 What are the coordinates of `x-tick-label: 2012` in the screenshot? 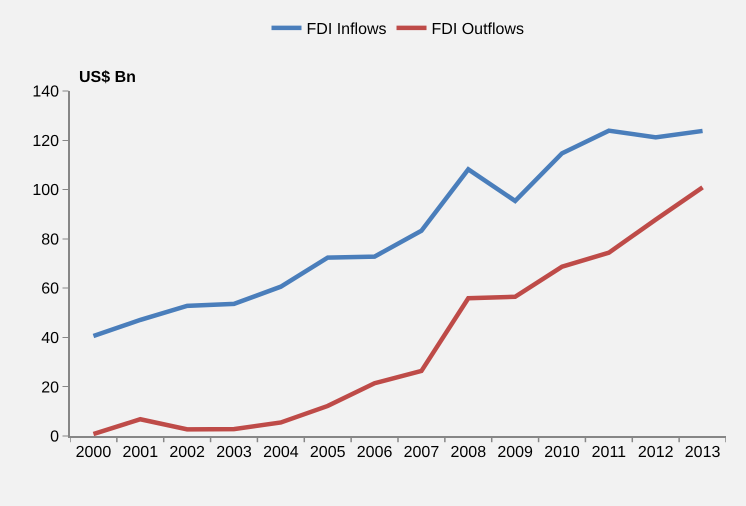 It's located at (656, 452).